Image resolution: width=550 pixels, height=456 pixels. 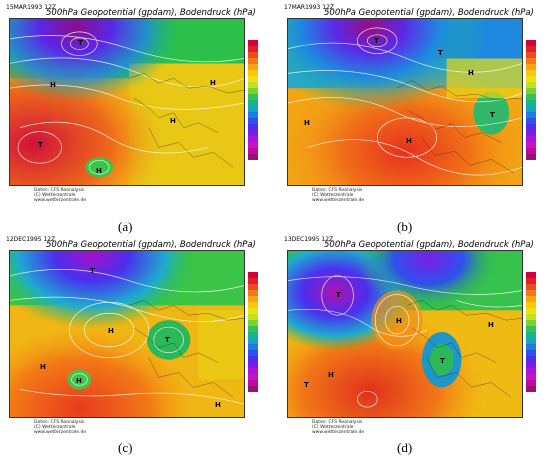 I want to click on caption-a: (a), so click(x=125, y=226).